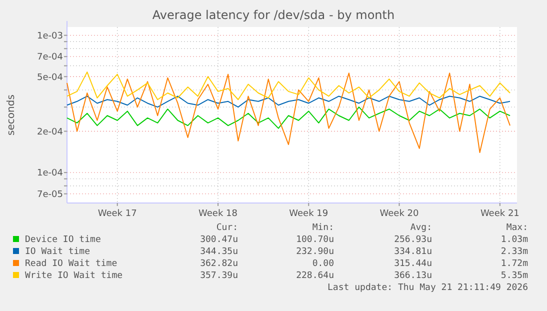 This screenshot has width=547, height=311. What do you see at coordinates (11, 115) in the screenshot?
I see `y-axis-title: seconds` at bounding box center [11, 115].